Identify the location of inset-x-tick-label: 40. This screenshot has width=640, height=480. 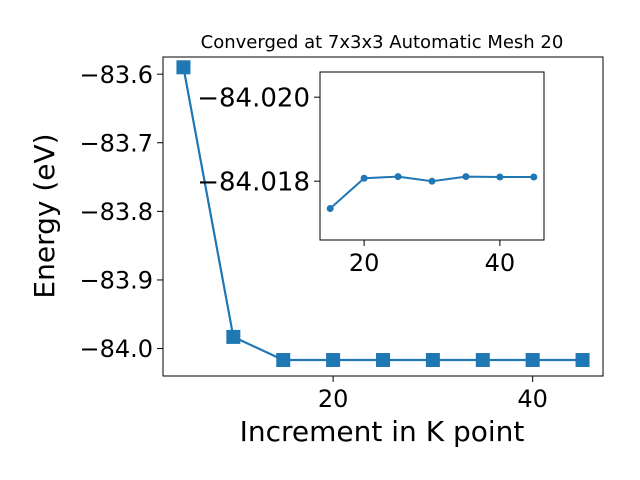
(500, 263).